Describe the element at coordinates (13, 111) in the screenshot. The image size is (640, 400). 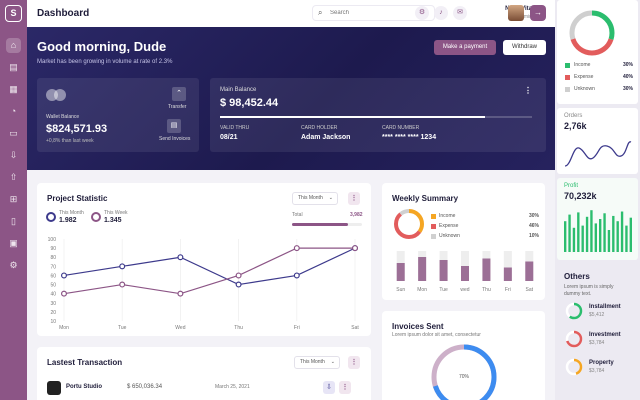
I see `chart-icon: ◔` at that location.